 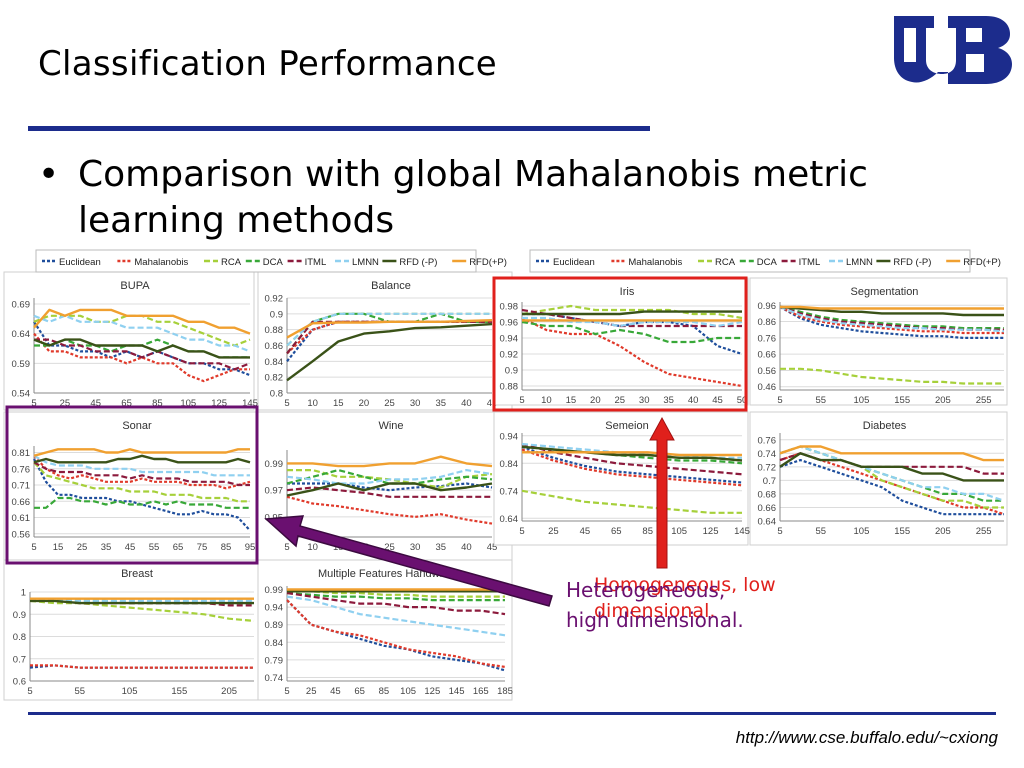 What do you see at coordinates (432, 691) in the screenshot?
I see `x-tick-label: 125` at bounding box center [432, 691].